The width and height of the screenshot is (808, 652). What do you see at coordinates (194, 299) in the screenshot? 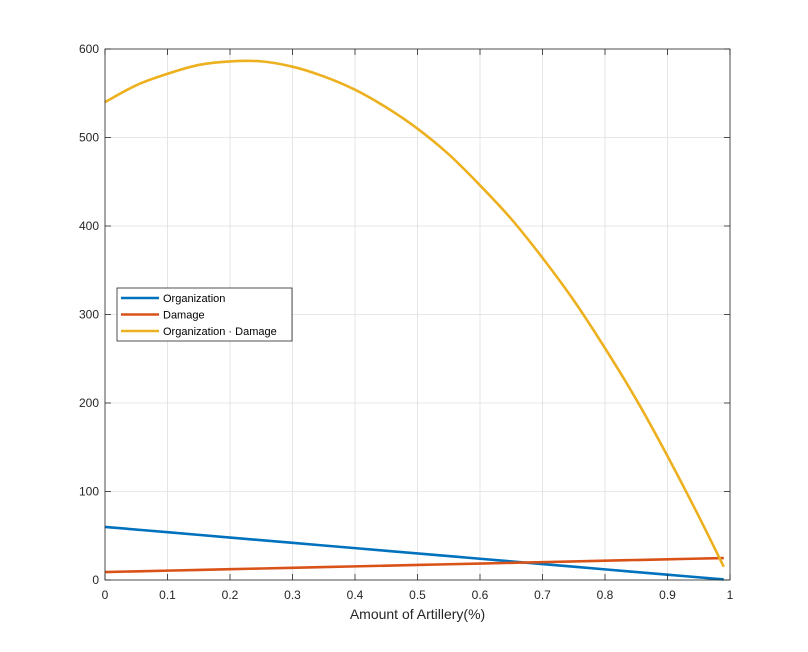
I see `legend-label-0: Organization` at bounding box center [194, 299].